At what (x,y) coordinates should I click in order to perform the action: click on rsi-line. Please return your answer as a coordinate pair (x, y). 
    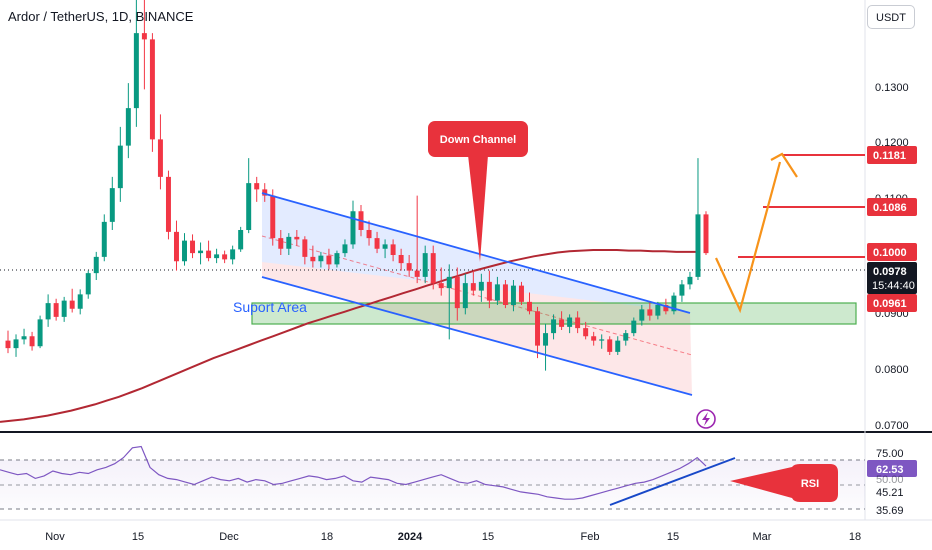
    Looking at the image, I should click on (353, 472).